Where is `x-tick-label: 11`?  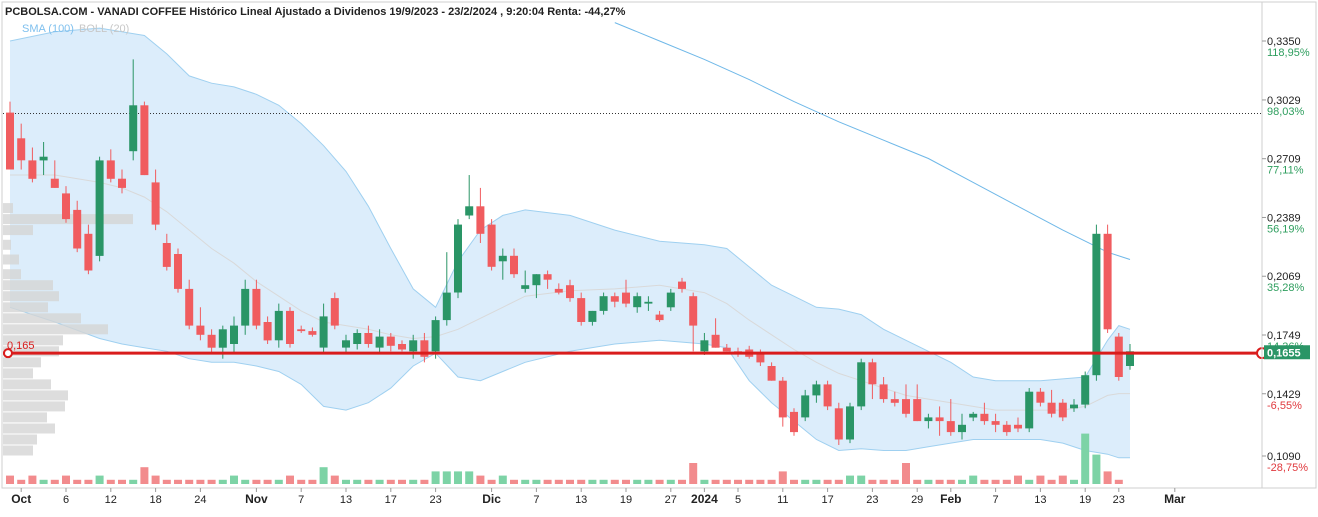
x-tick-label: 11 is located at coordinates (782, 500).